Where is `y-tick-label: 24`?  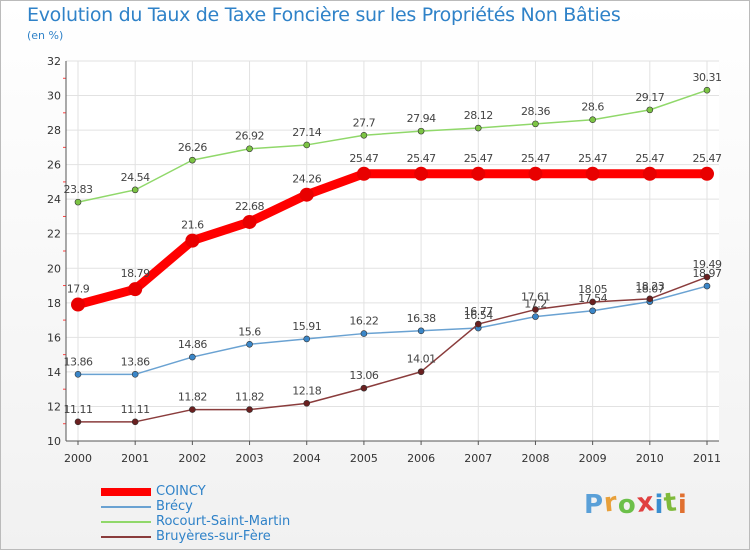
y-tick-label: 24 is located at coordinates (54, 199).